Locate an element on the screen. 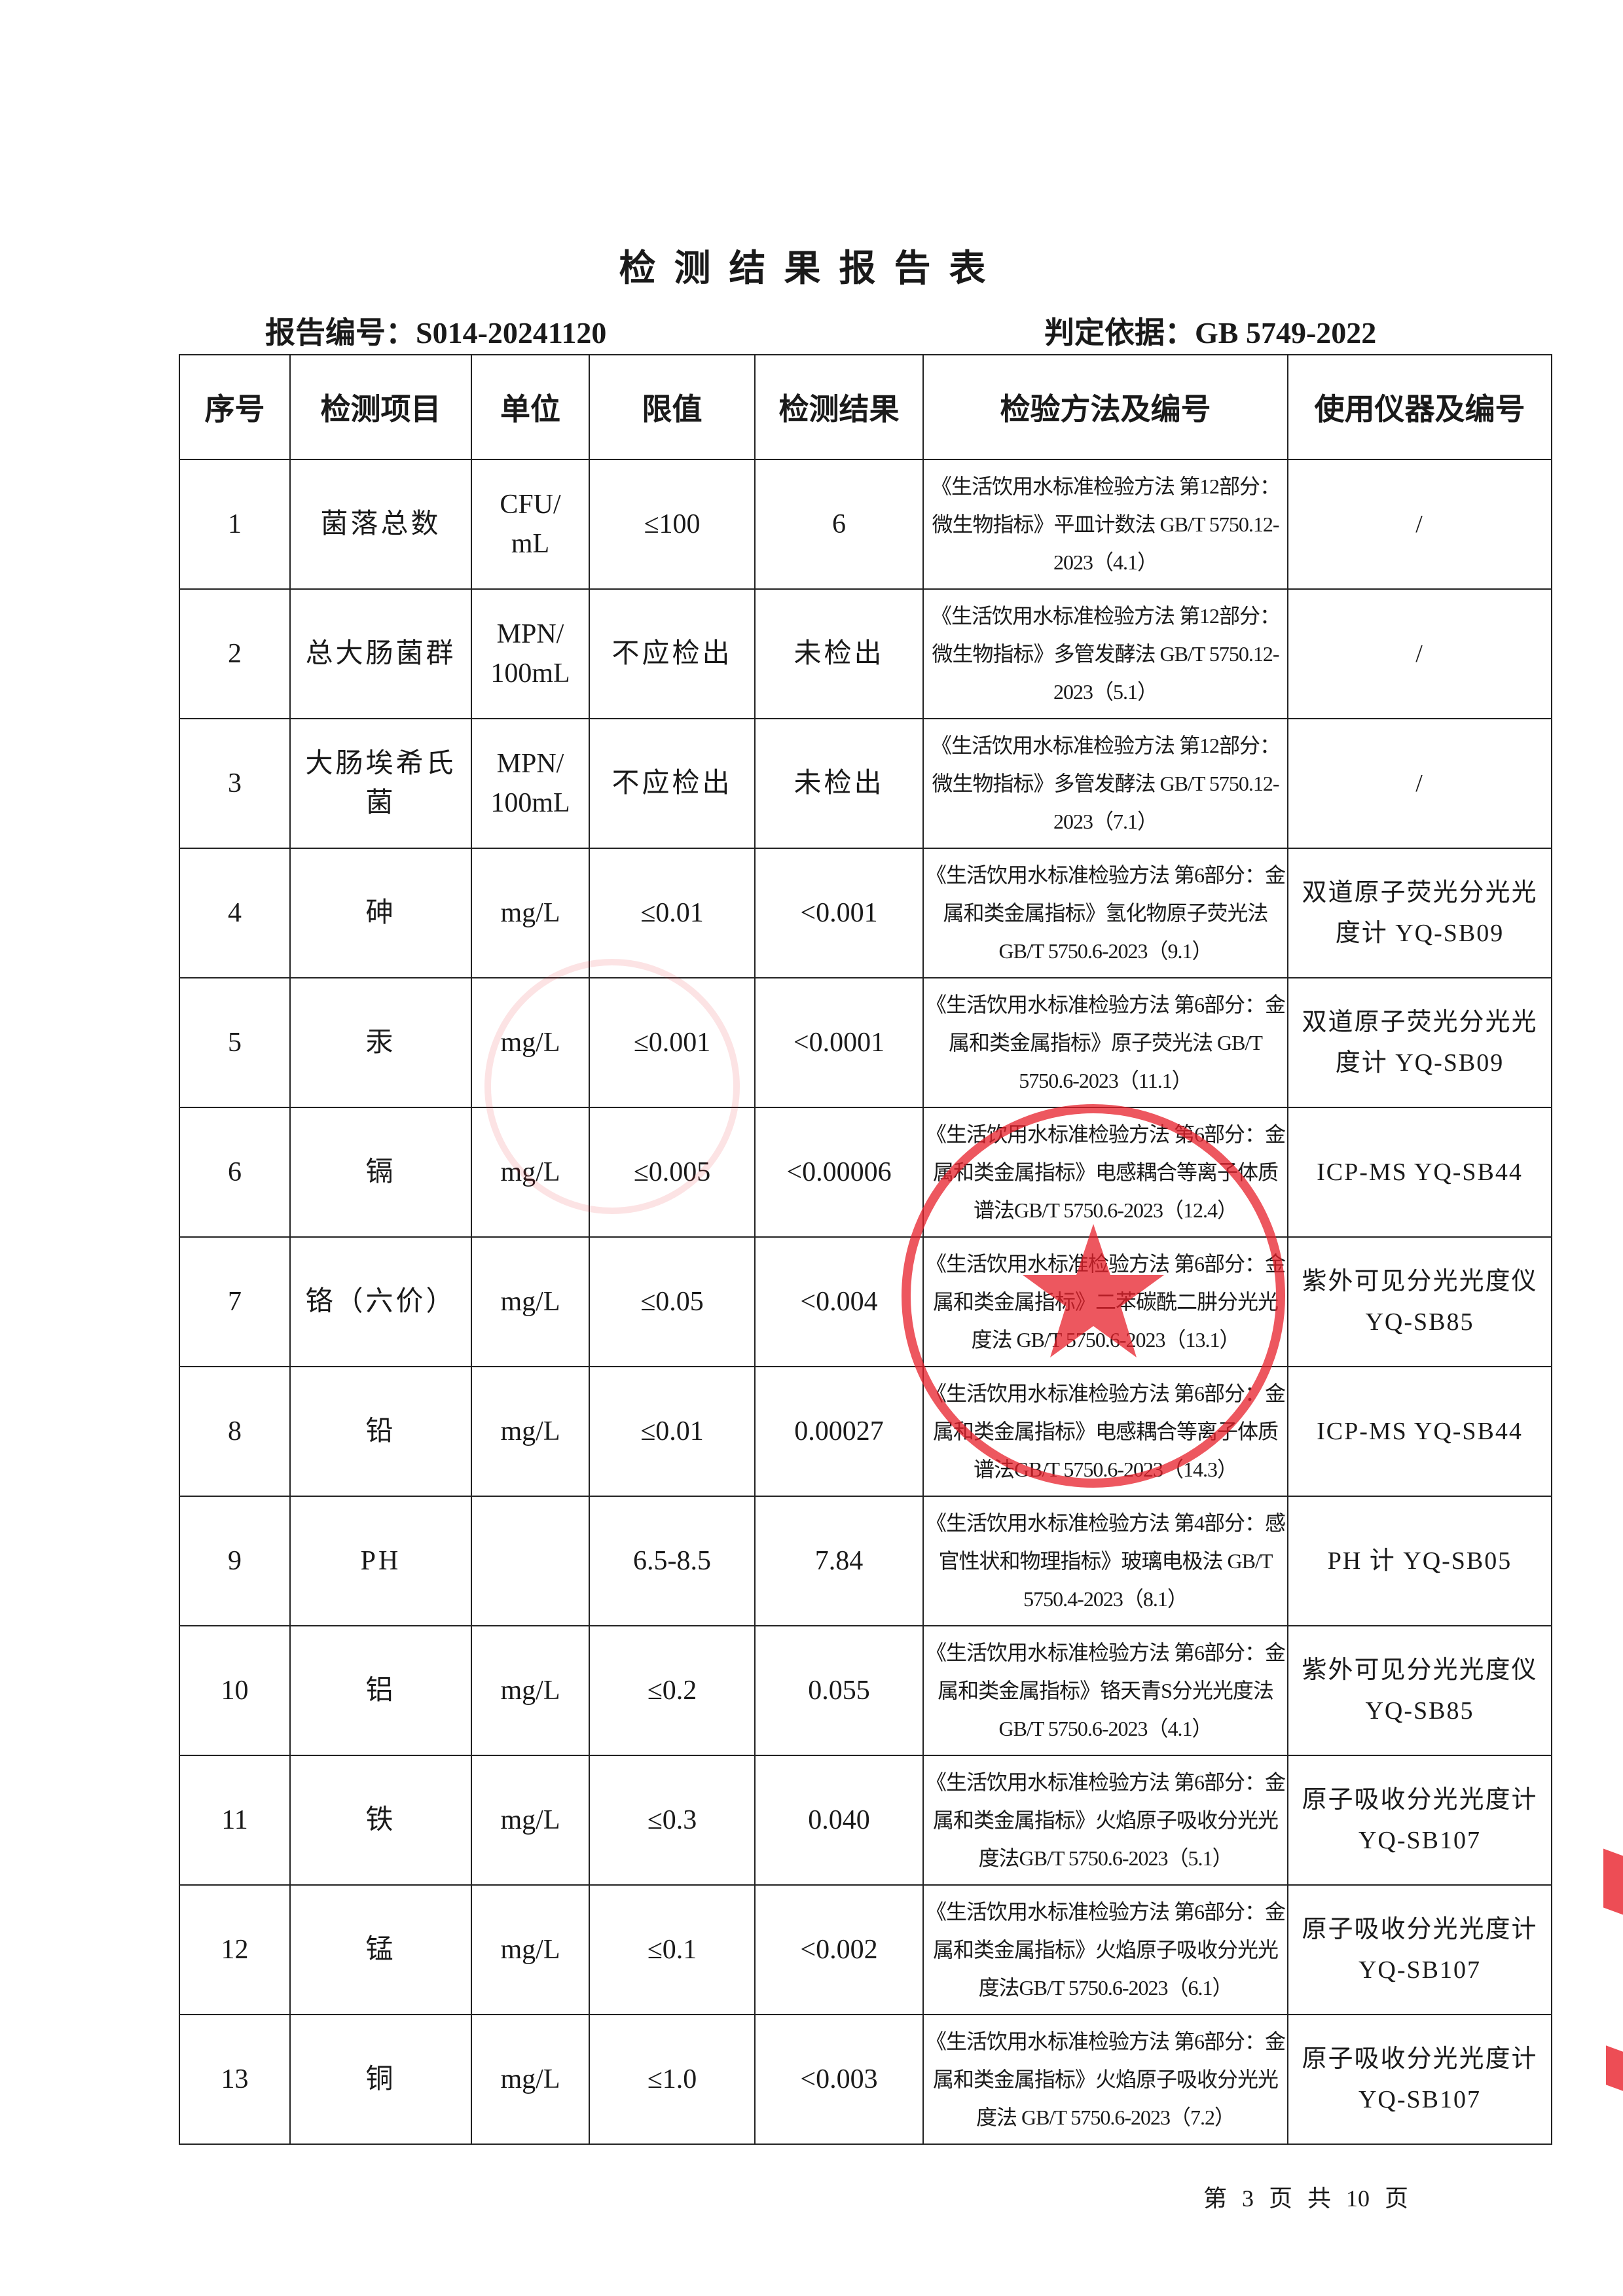 This screenshot has width=1623, height=2296. limit-value: ≤1.0 is located at coordinates (672, 2079).